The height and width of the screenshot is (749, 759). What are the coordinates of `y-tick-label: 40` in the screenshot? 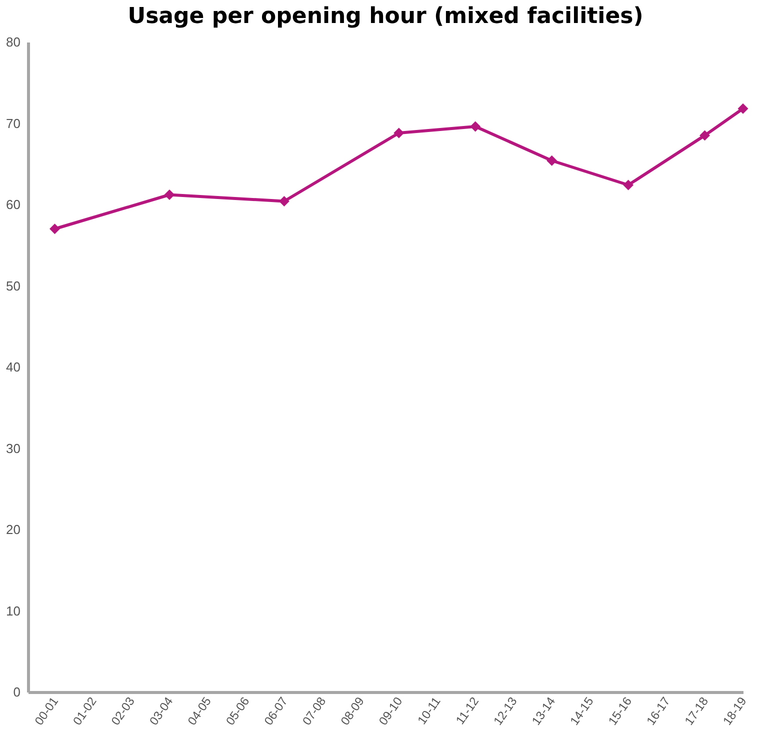 It's located at (13, 367).